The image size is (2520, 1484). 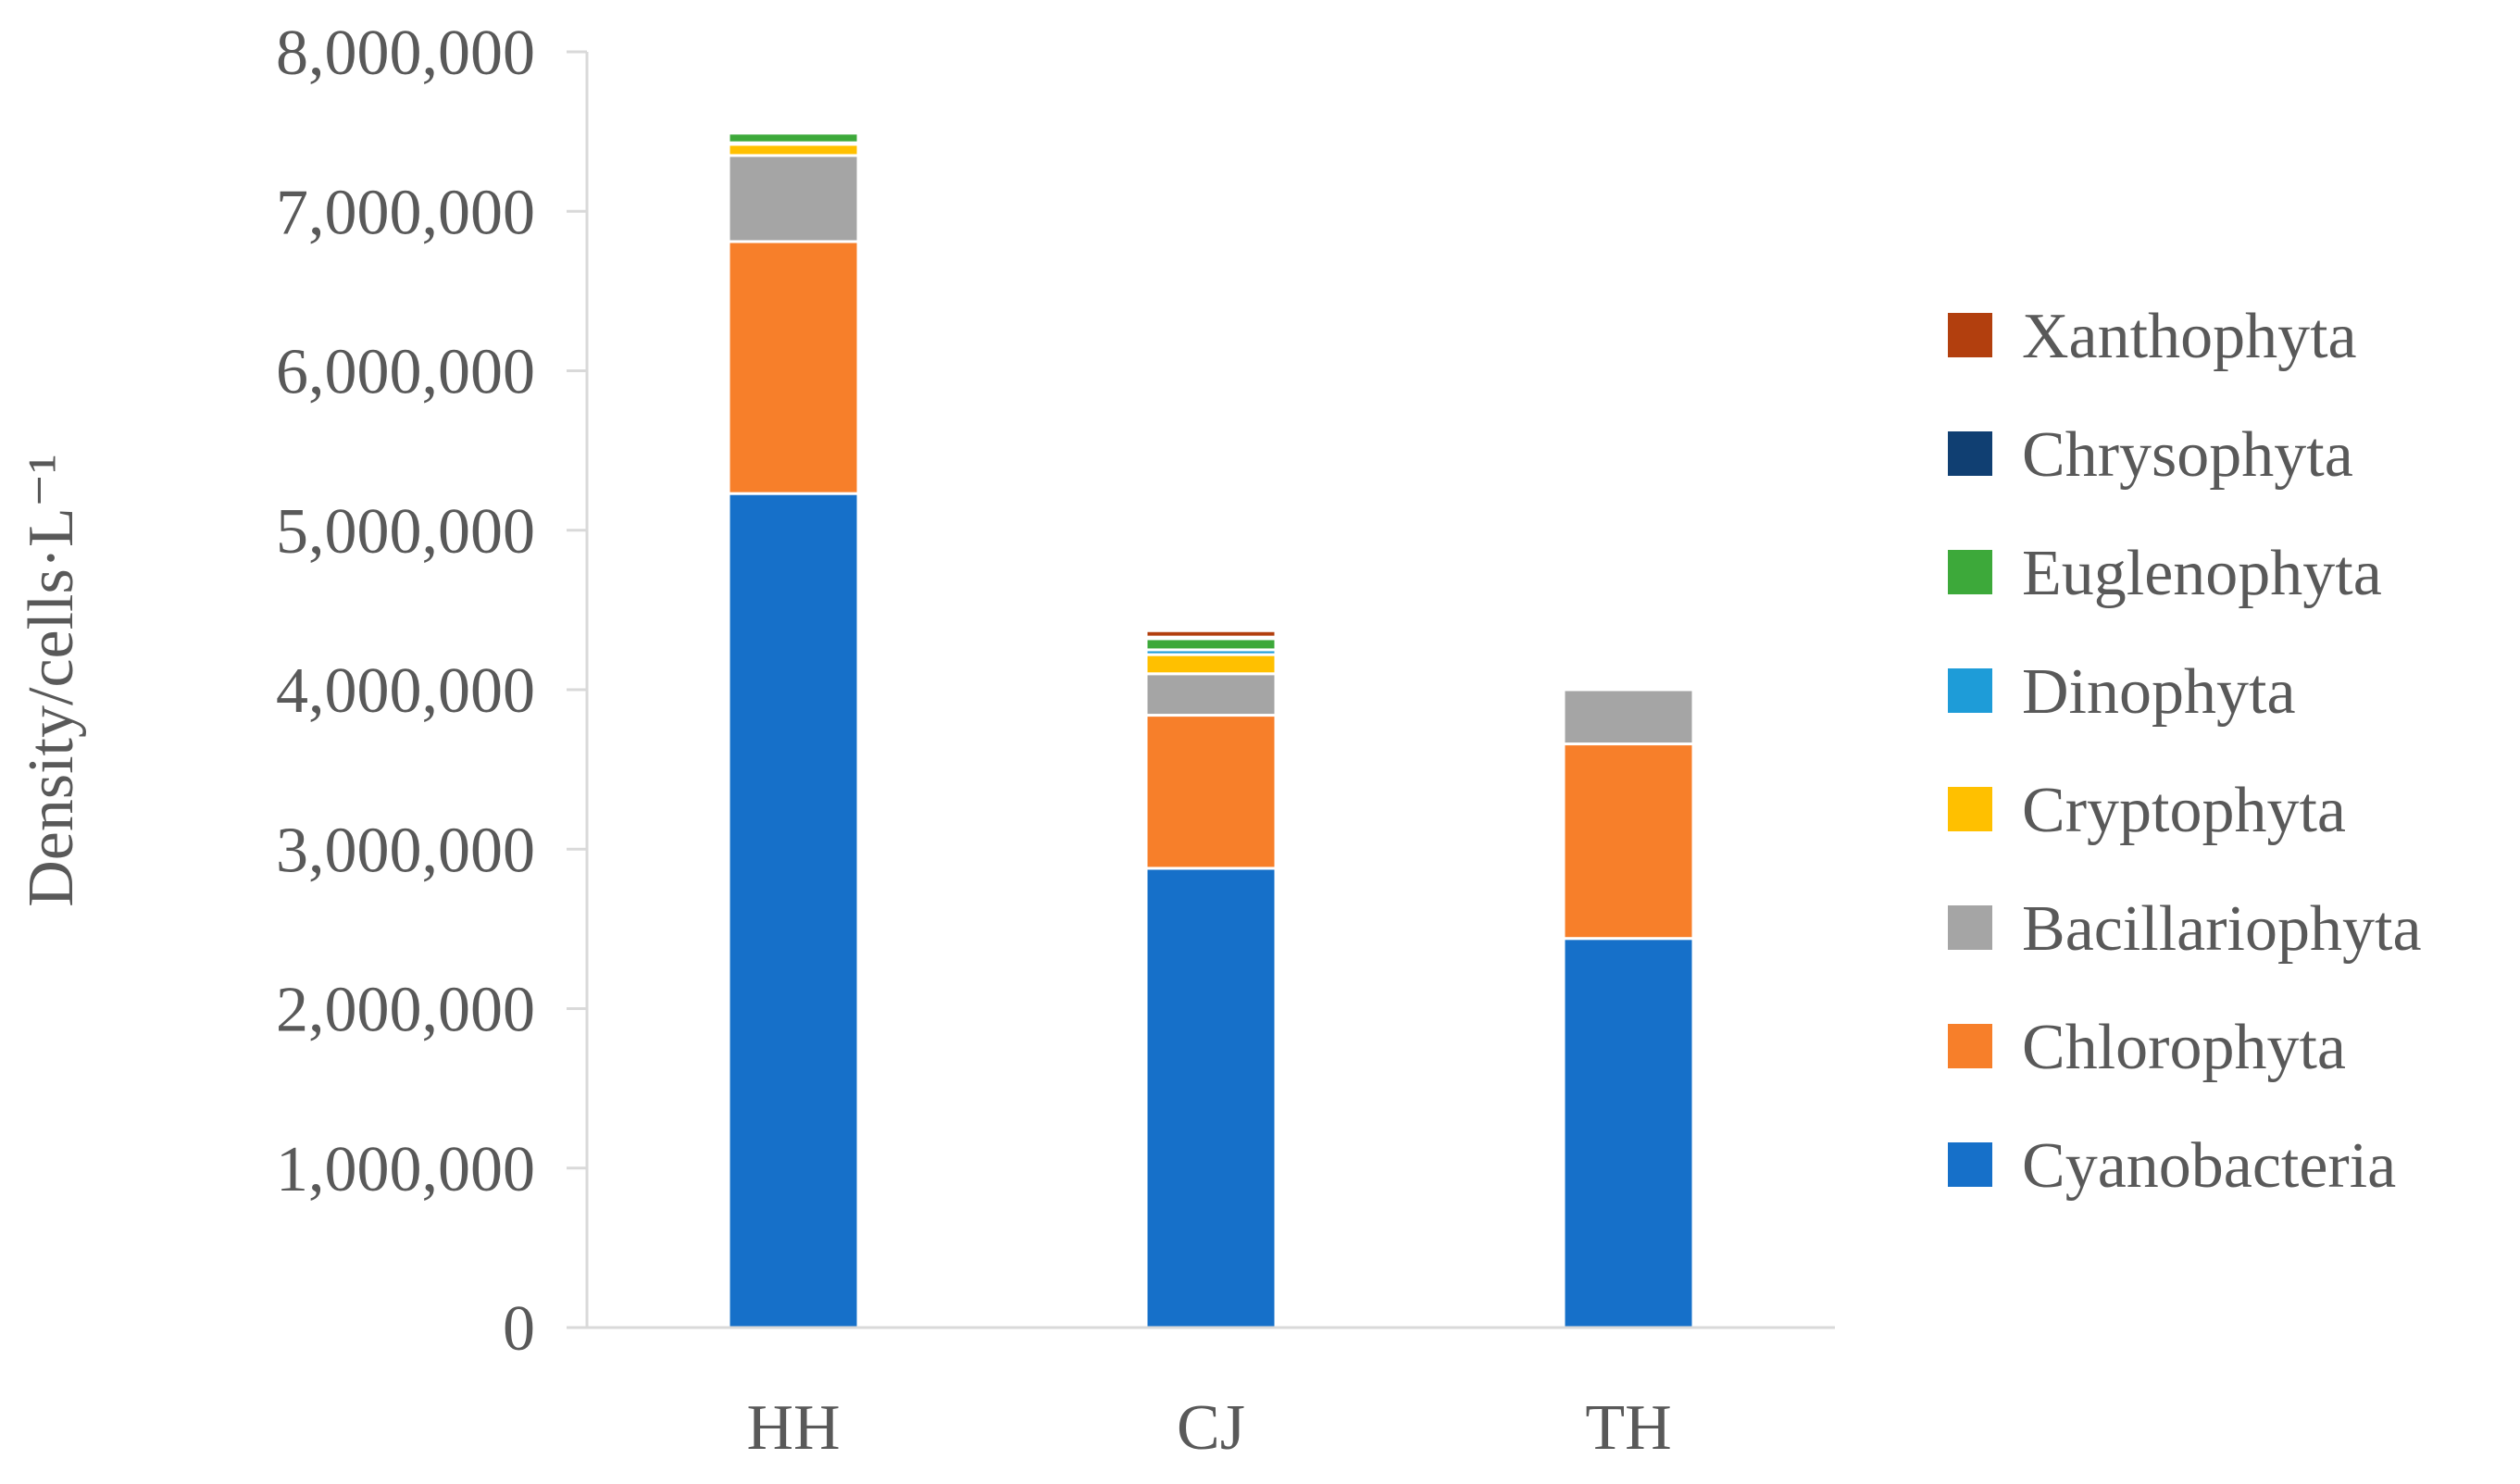 I want to click on x-category-labels: HH CJ TH, so click(x=1208, y=1428).